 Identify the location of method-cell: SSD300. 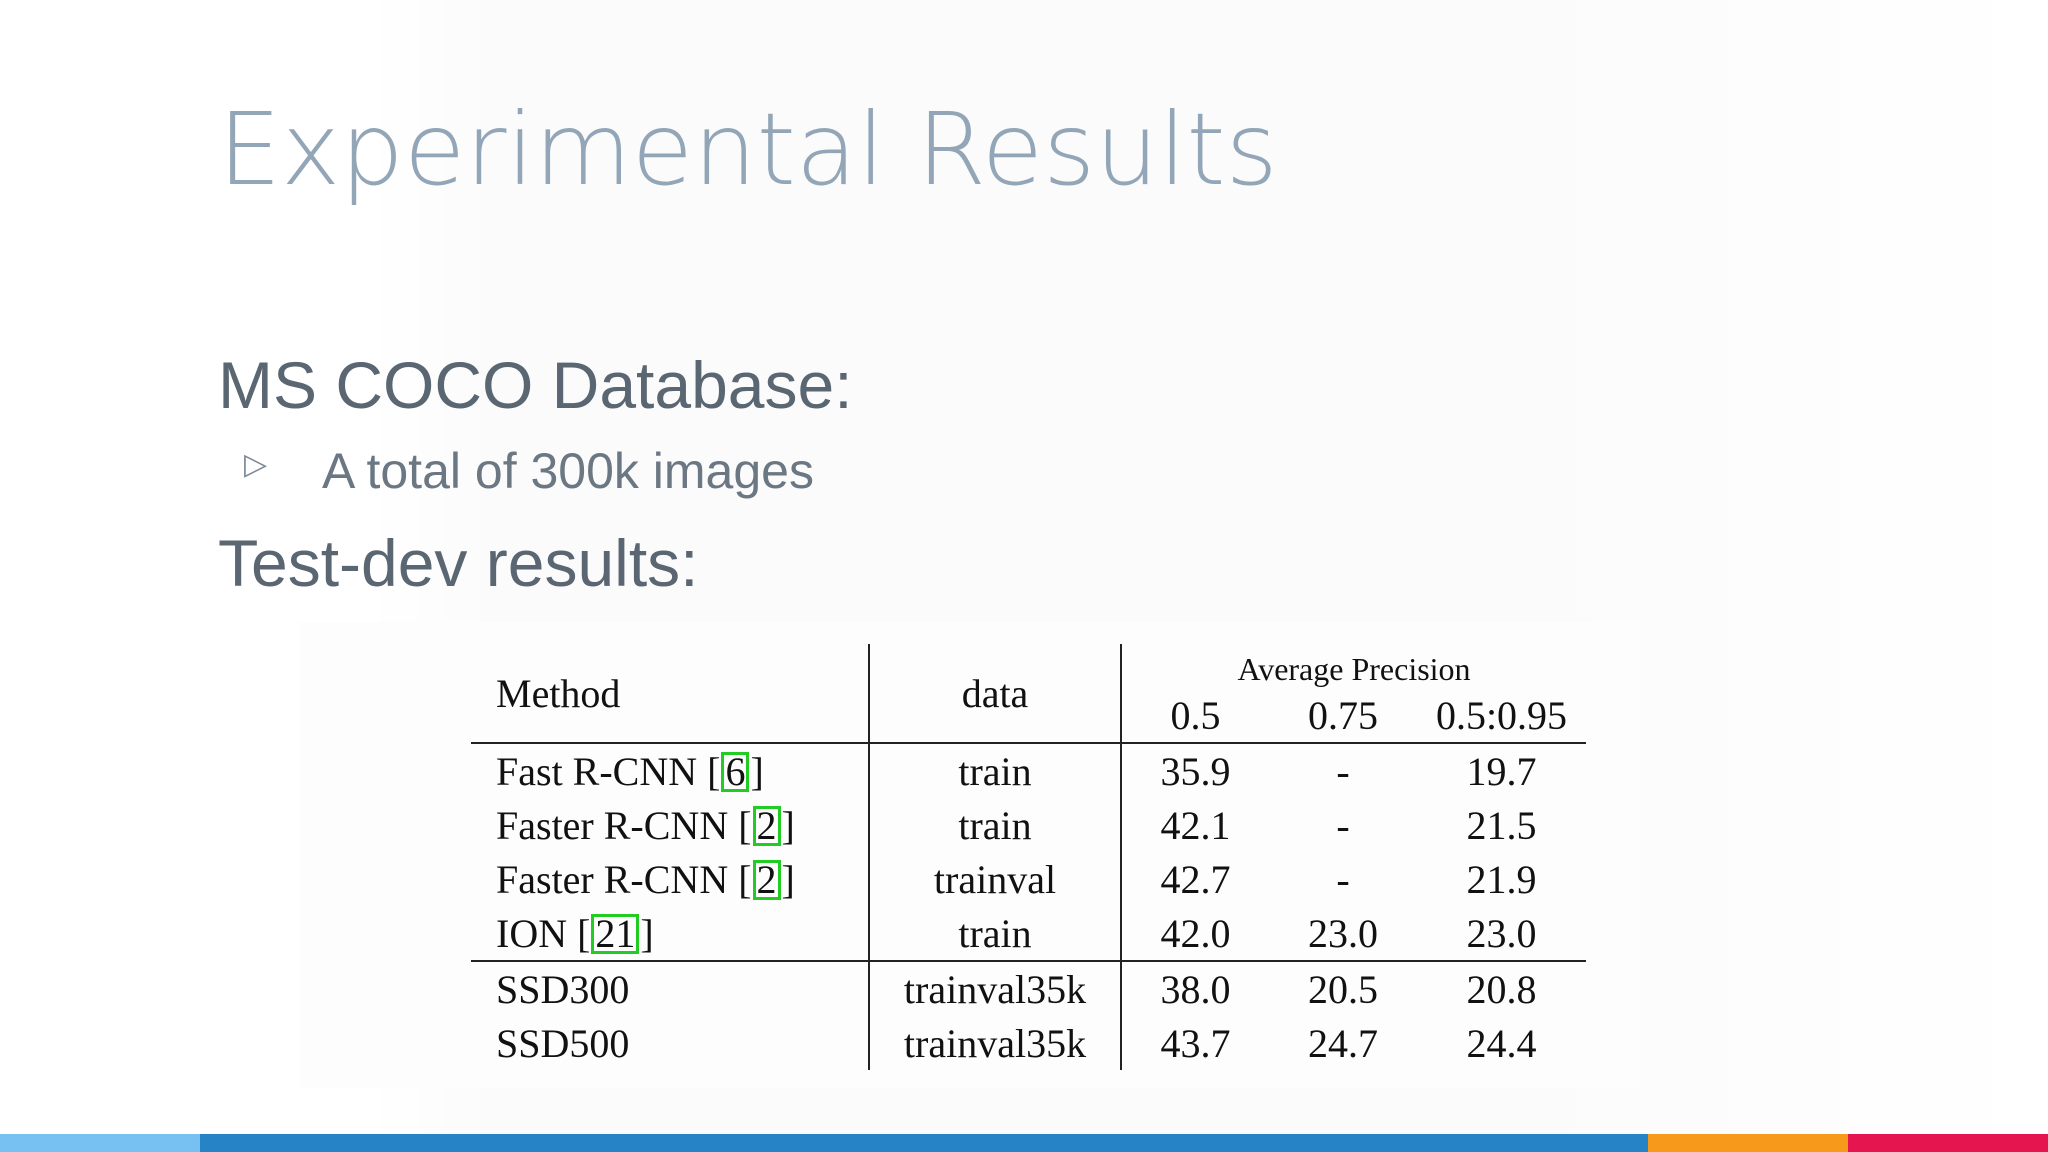
(563, 989).